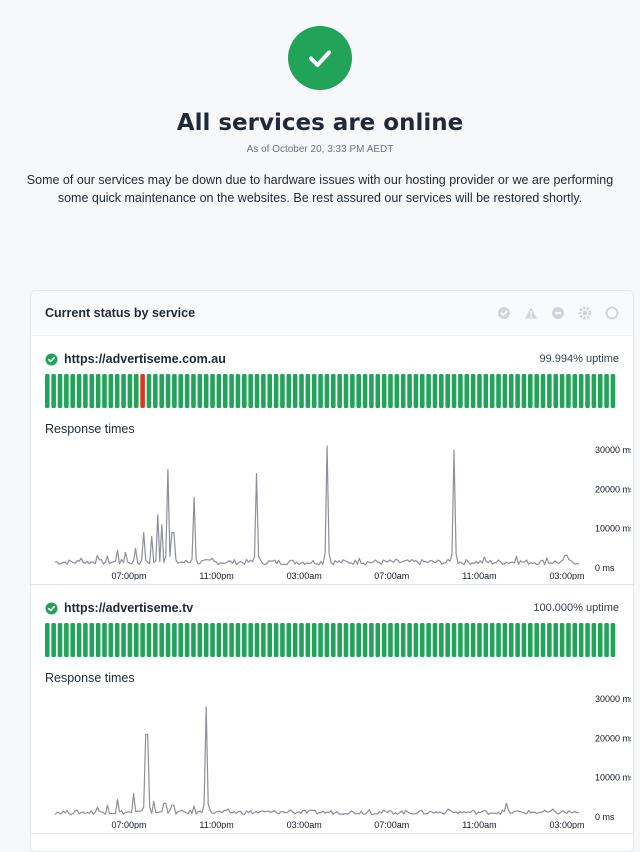 This screenshot has width=640, height=852. I want to click on response-series-line, so click(317, 505).